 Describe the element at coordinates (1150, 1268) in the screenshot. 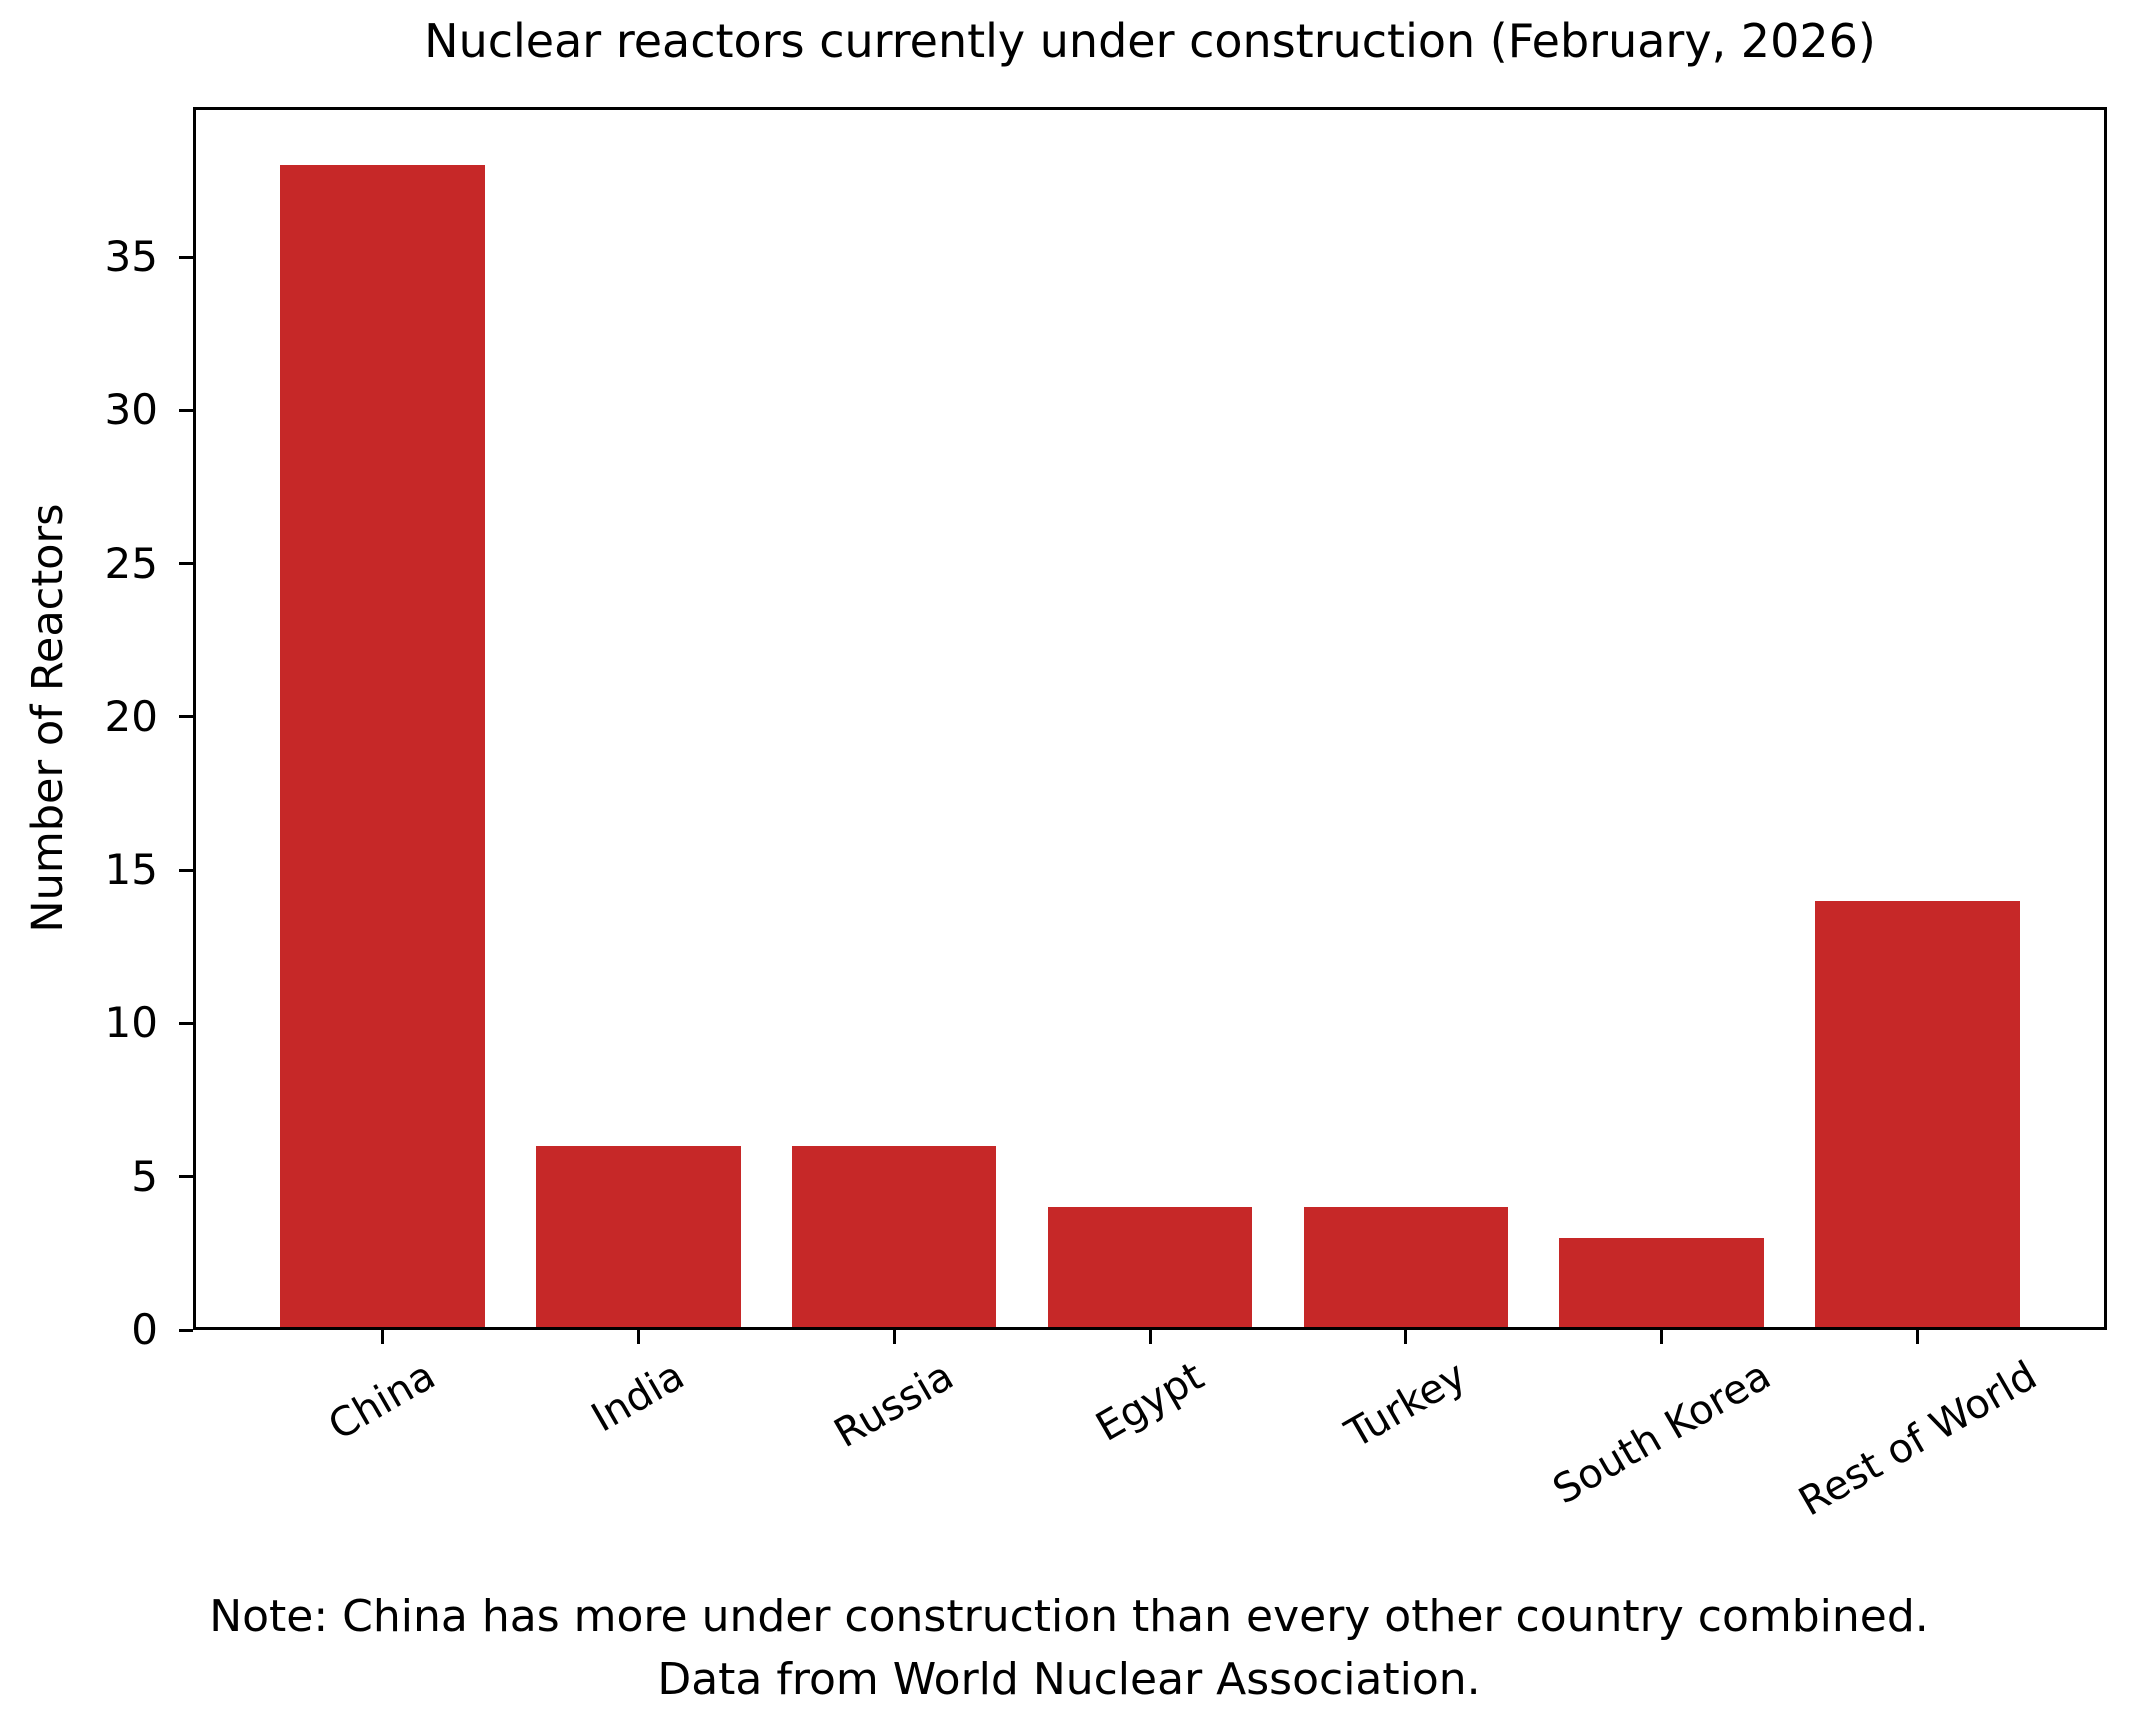

I see `bar-egypt` at that location.